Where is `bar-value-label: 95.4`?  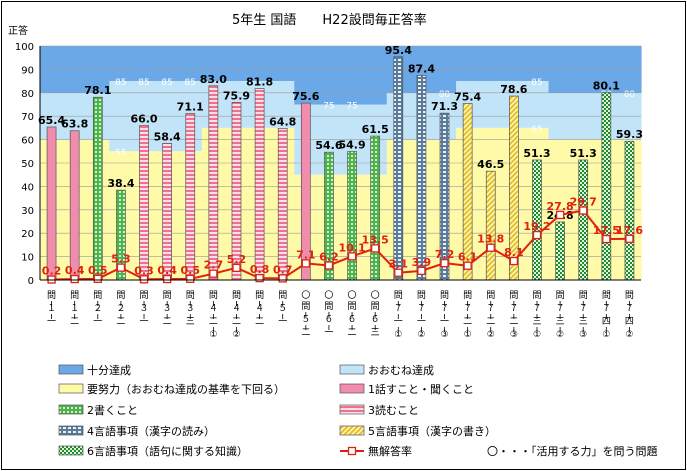 bar-value-label: 95.4 is located at coordinates (398, 50).